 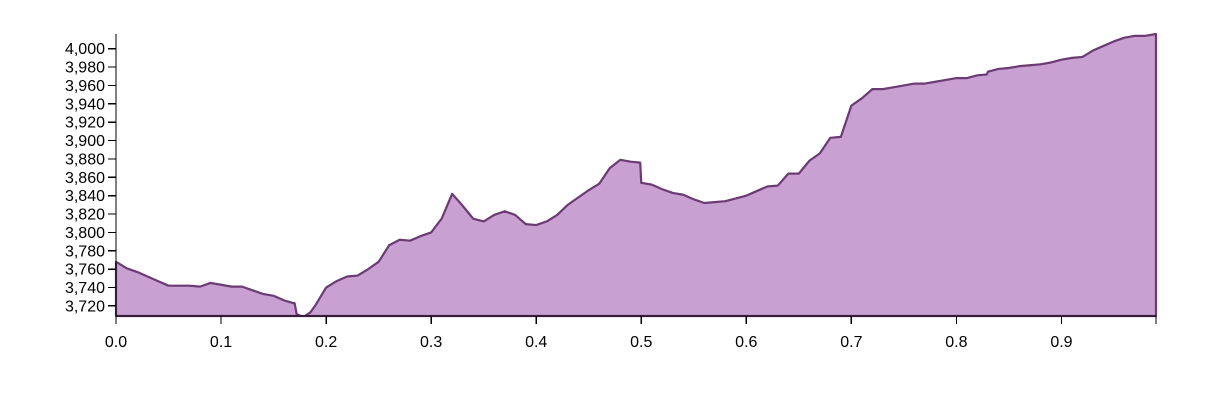 I want to click on x-tick-label: 0.7, so click(x=851, y=342).